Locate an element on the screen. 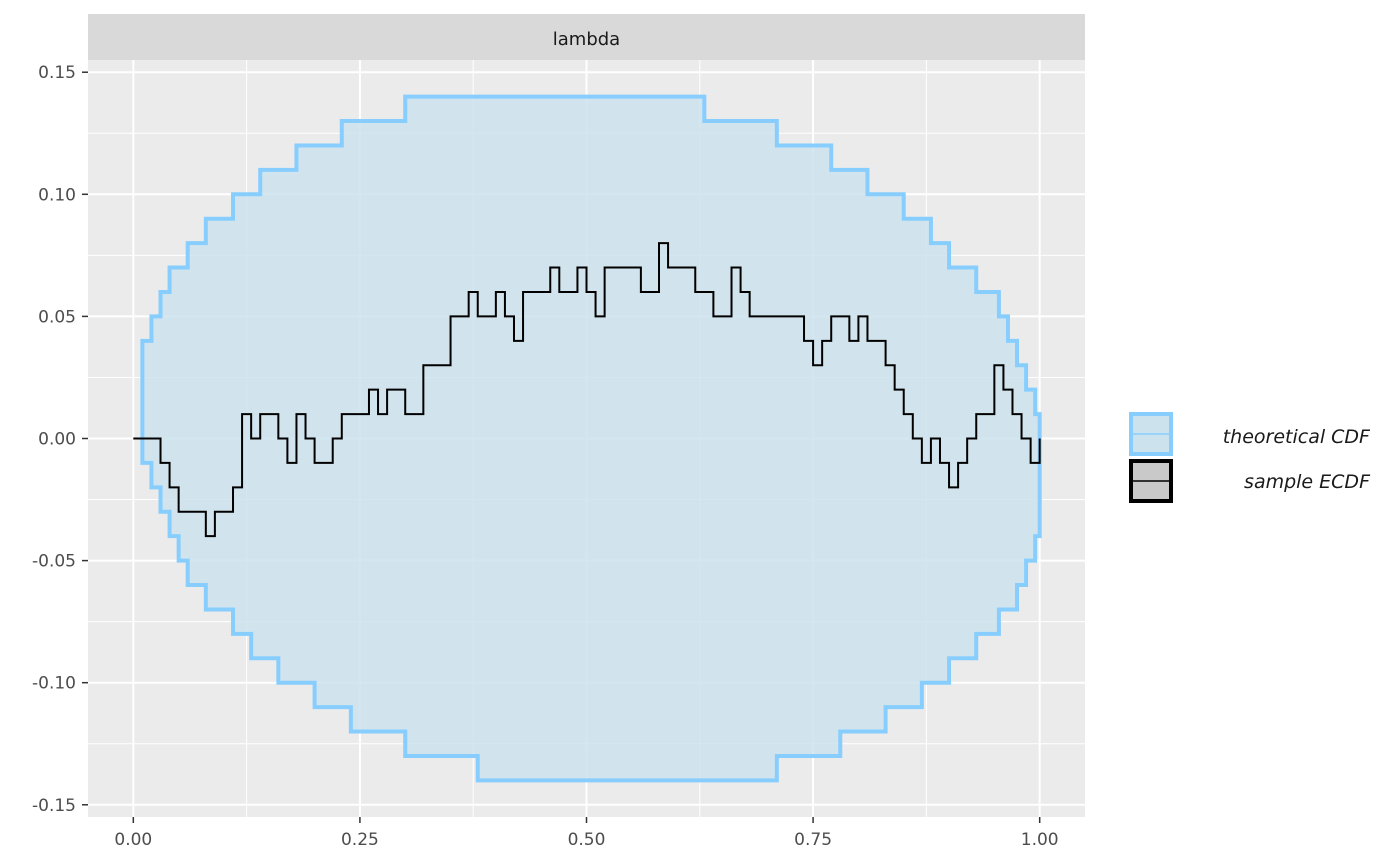  x-tick-label: 0.50 is located at coordinates (587, 840).